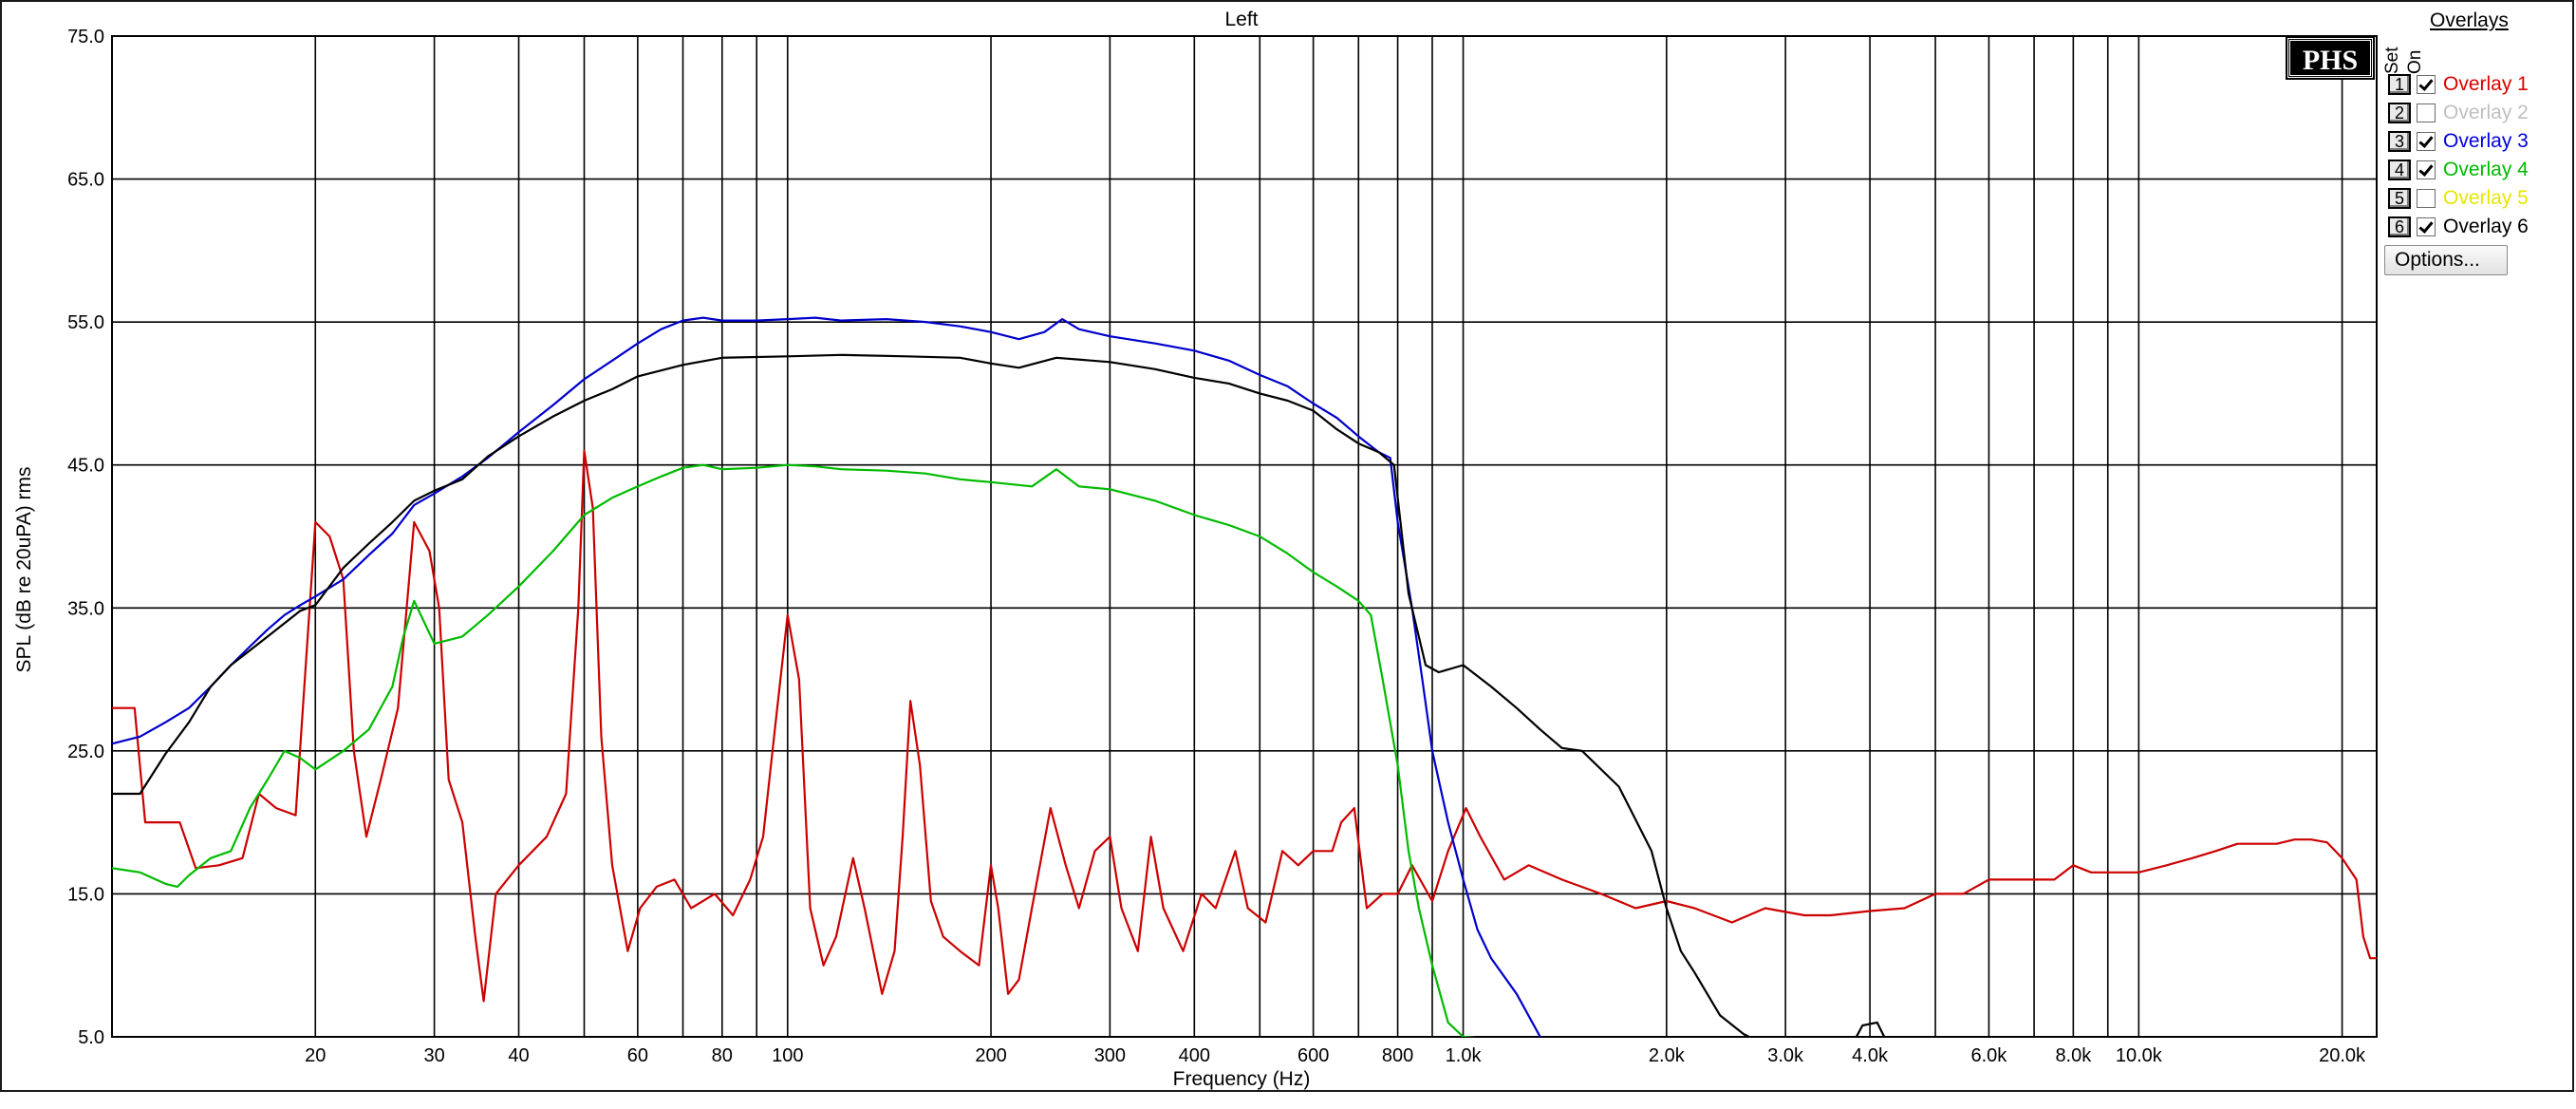  I want to click on x-tick-label: 1.0k, so click(1464, 1055).